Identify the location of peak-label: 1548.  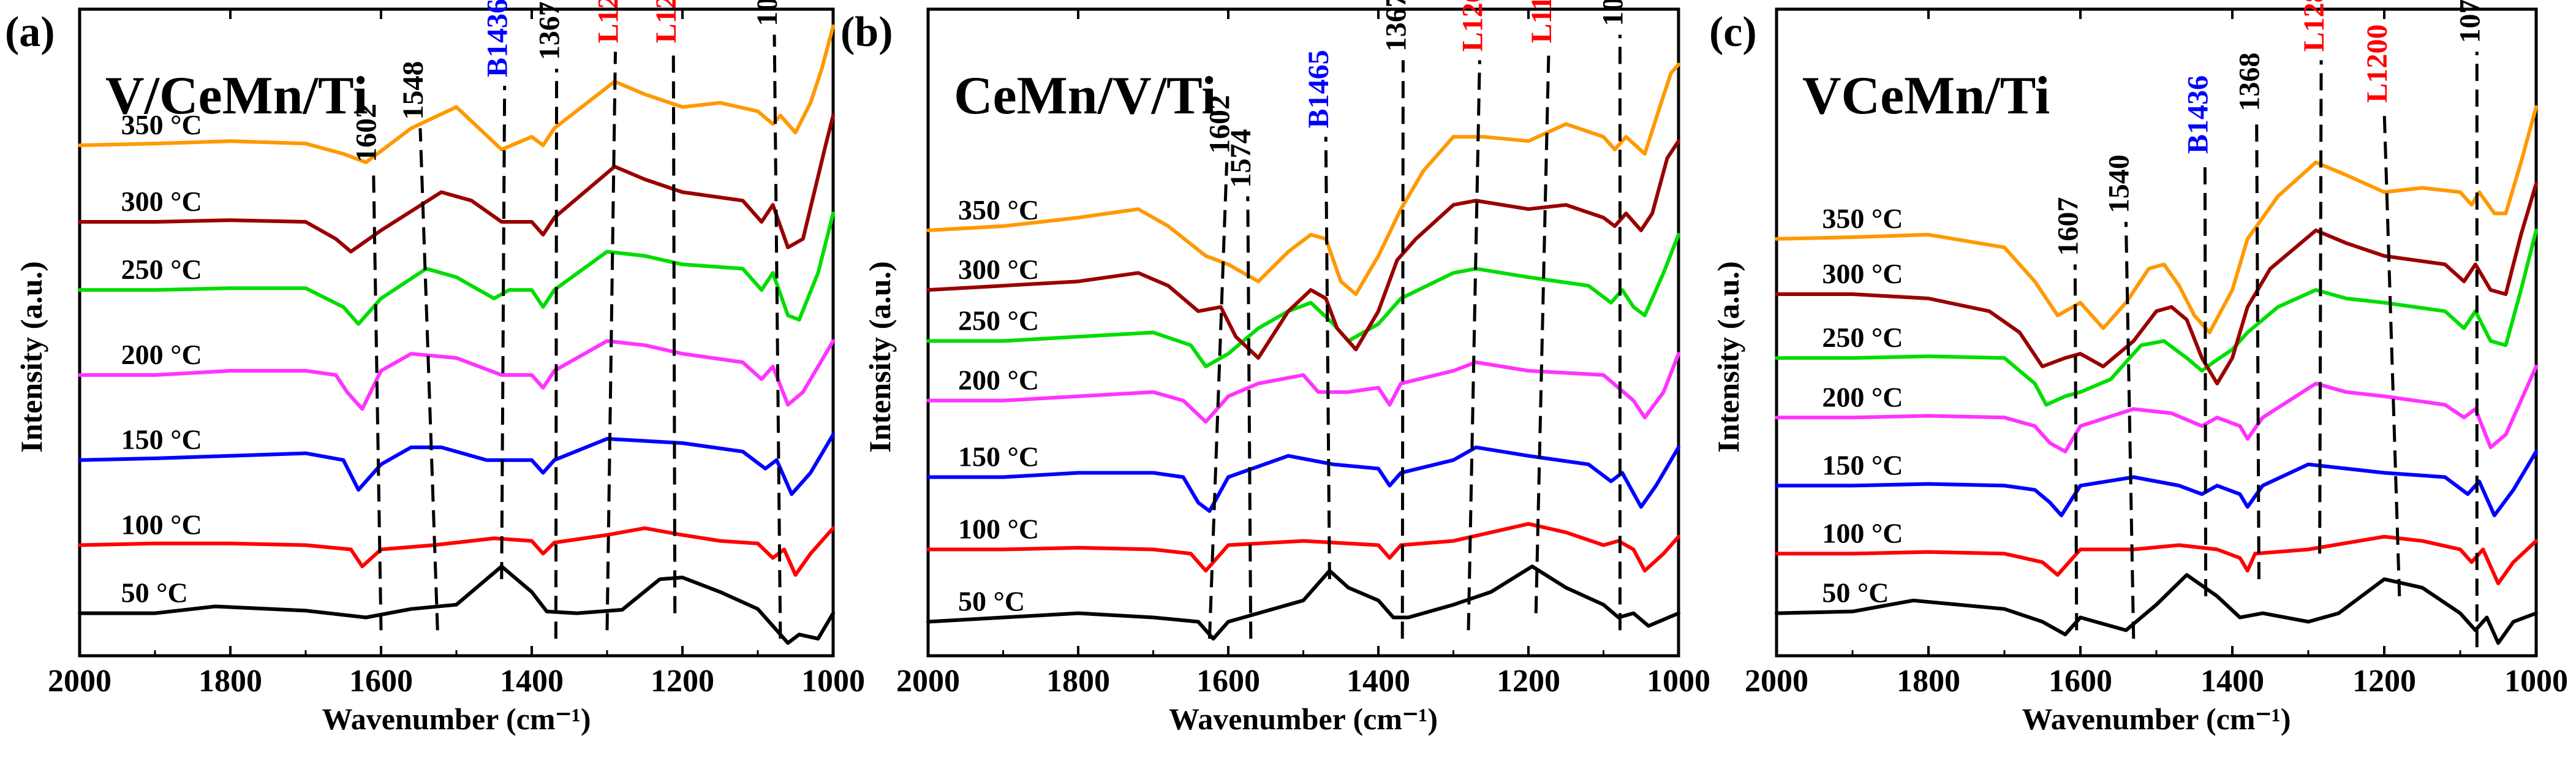
(413, 91).